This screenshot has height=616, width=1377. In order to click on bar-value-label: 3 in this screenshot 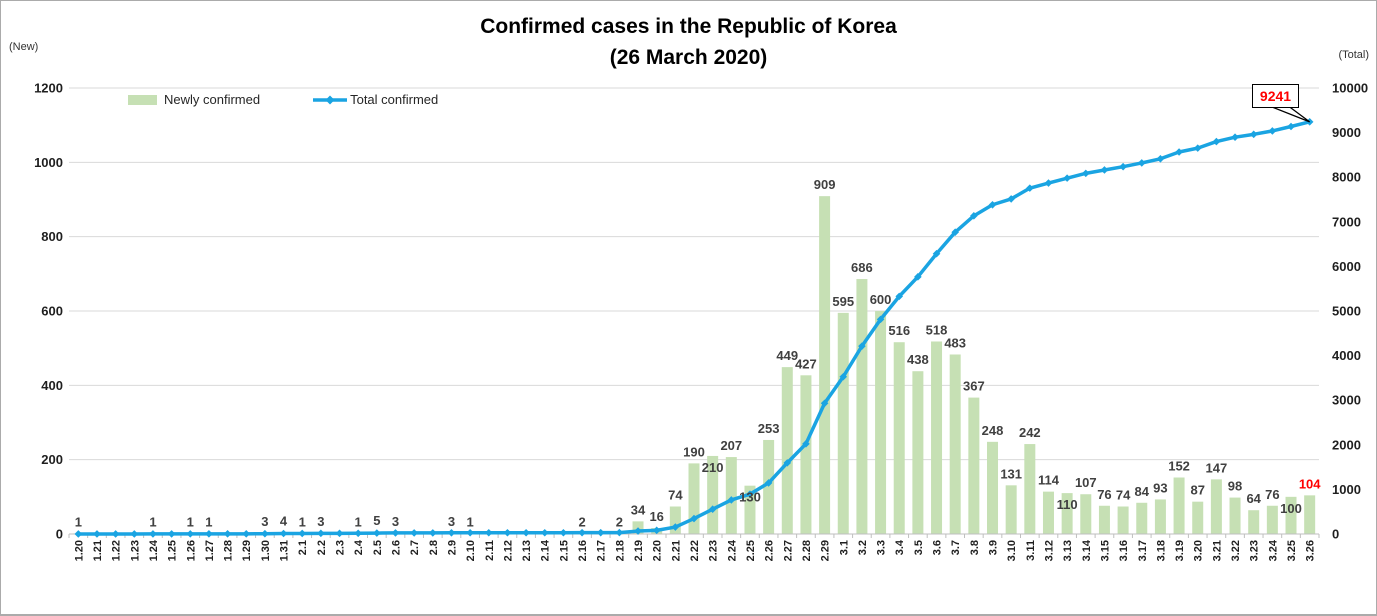, I will do `click(264, 521)`.